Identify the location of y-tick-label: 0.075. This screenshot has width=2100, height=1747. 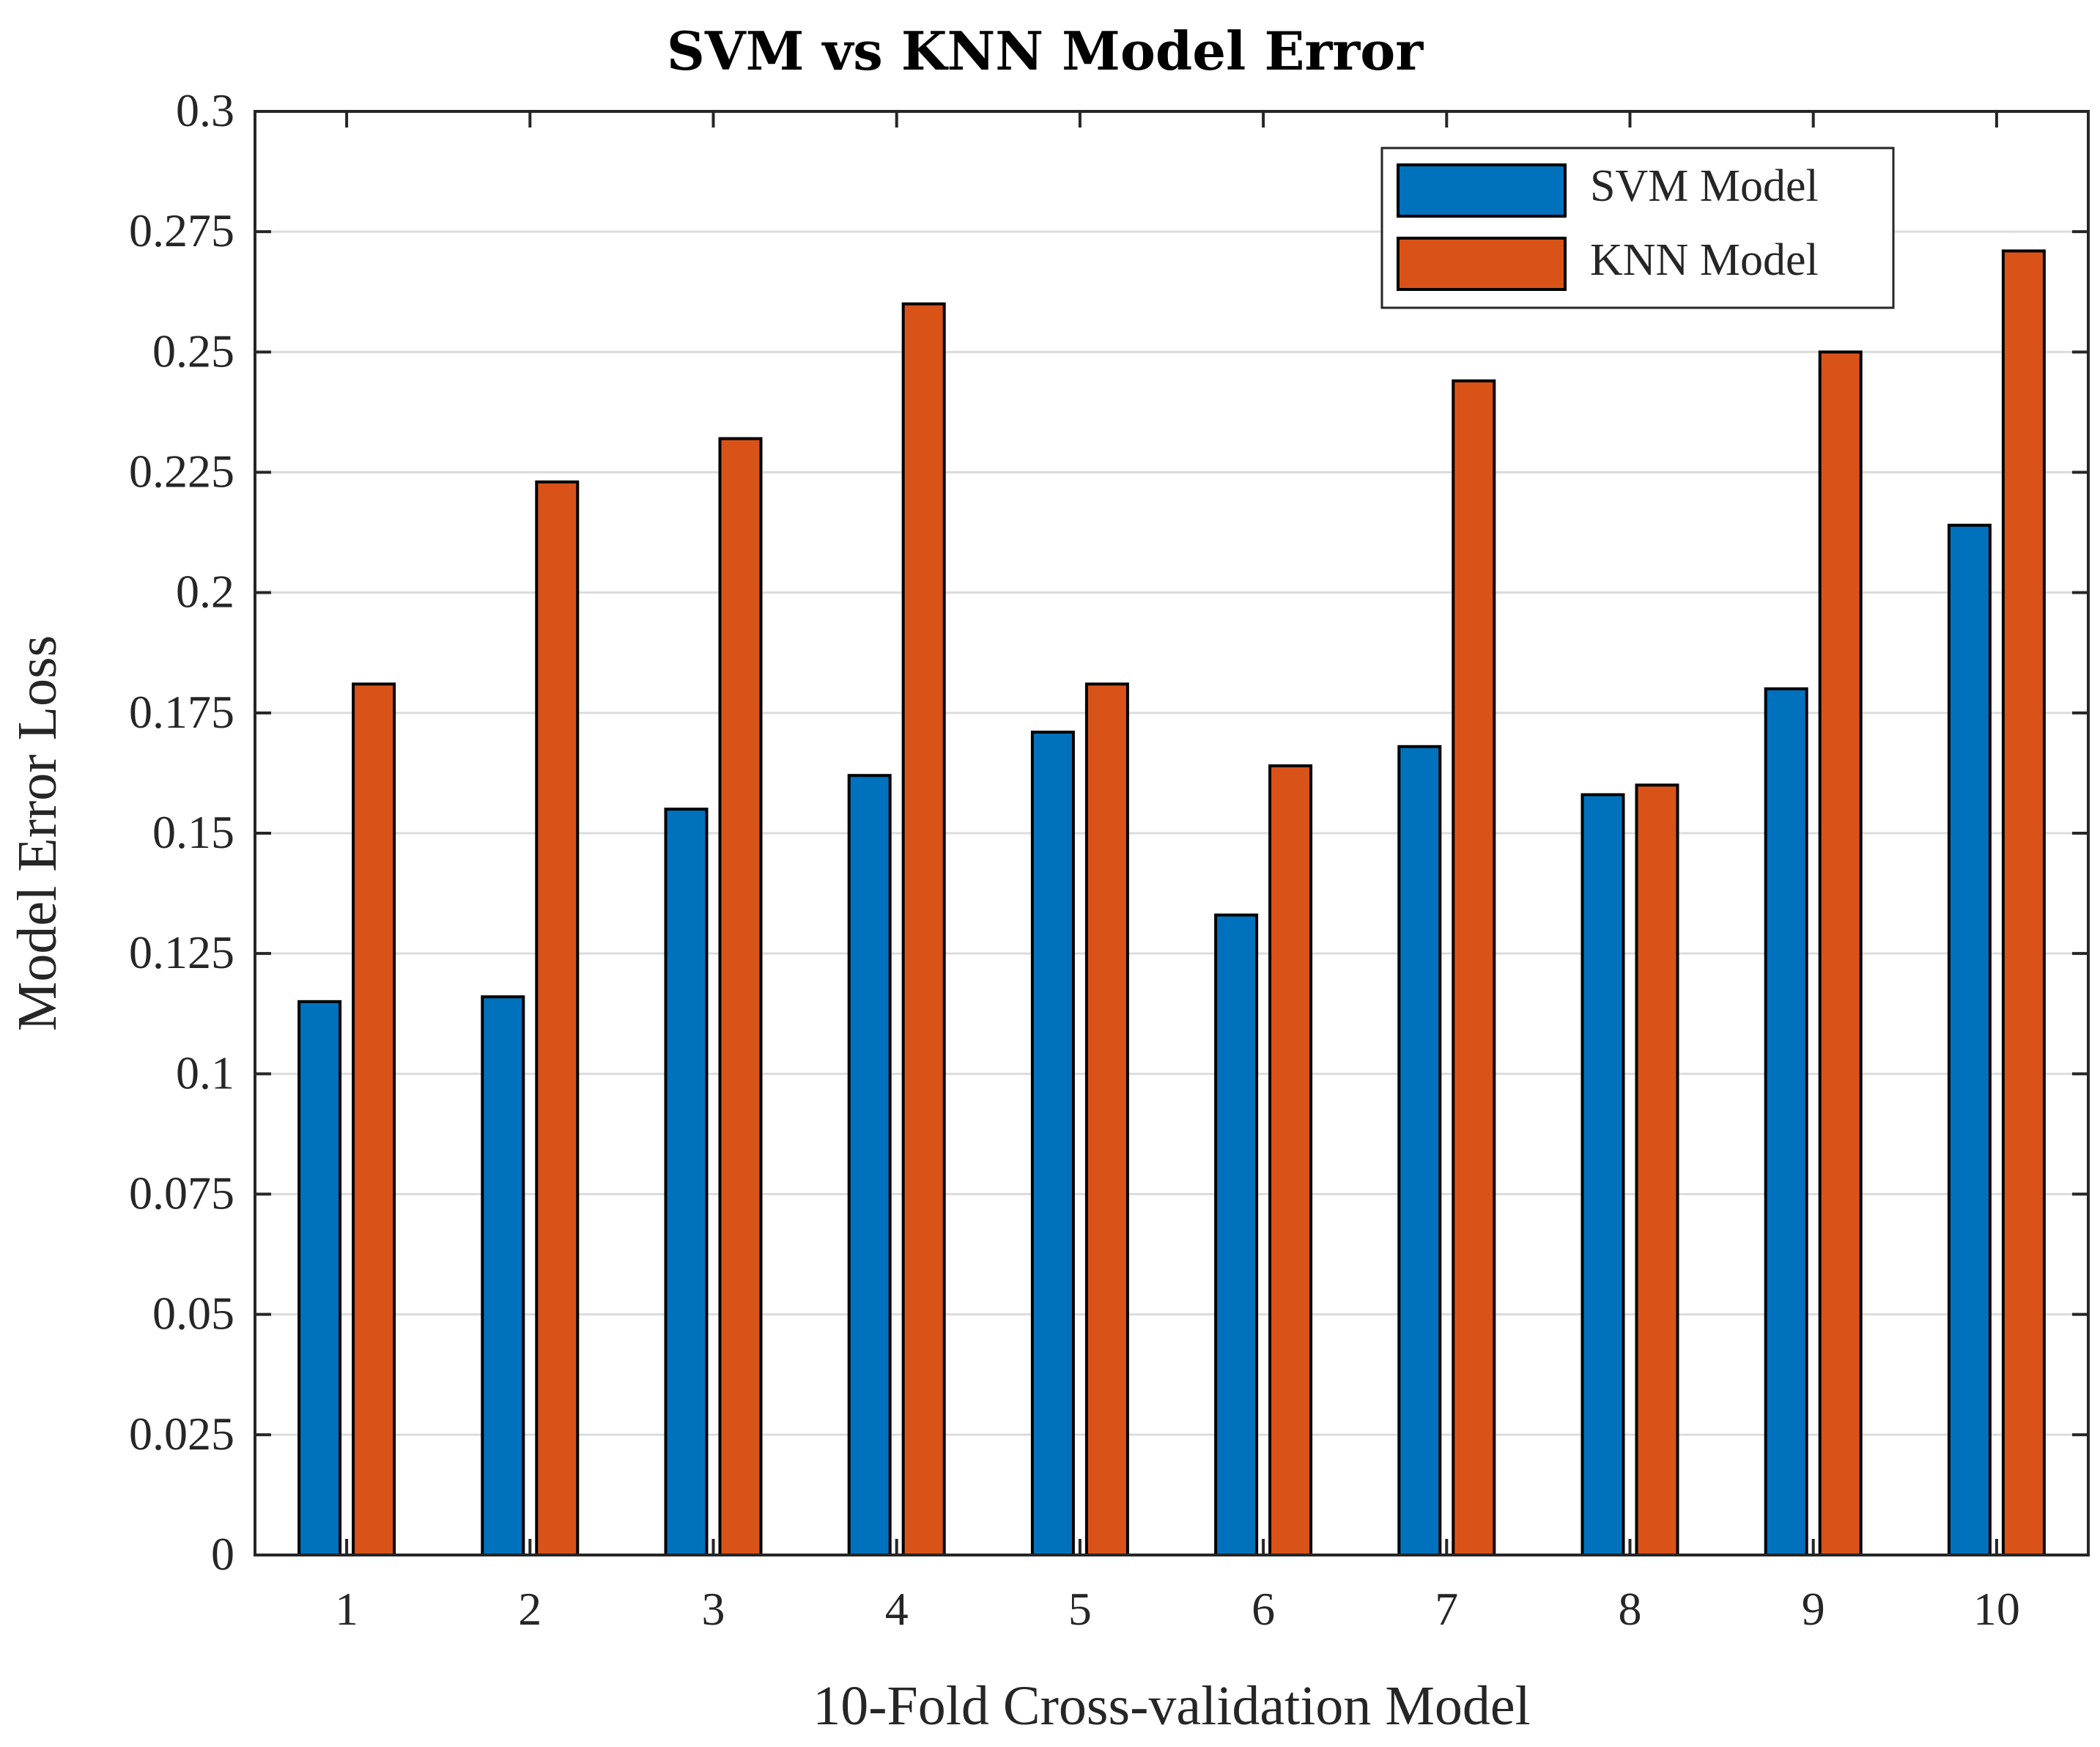
(181, 1193).